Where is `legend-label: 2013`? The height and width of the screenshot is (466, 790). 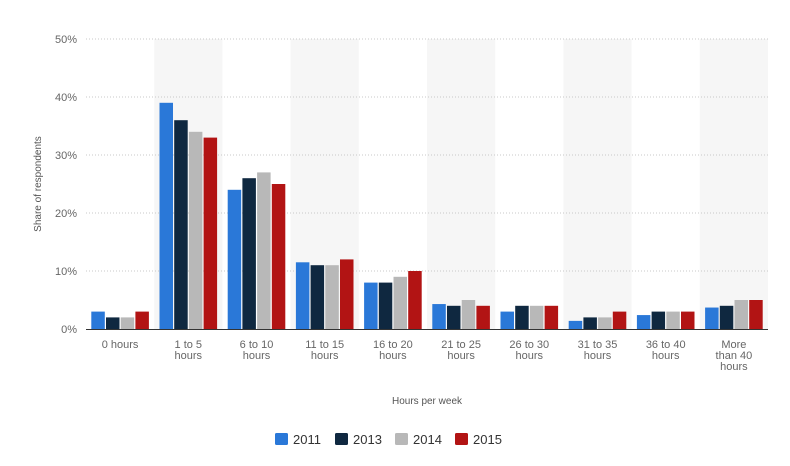 legend-label: 2013 is located at coordinates (367, 439).